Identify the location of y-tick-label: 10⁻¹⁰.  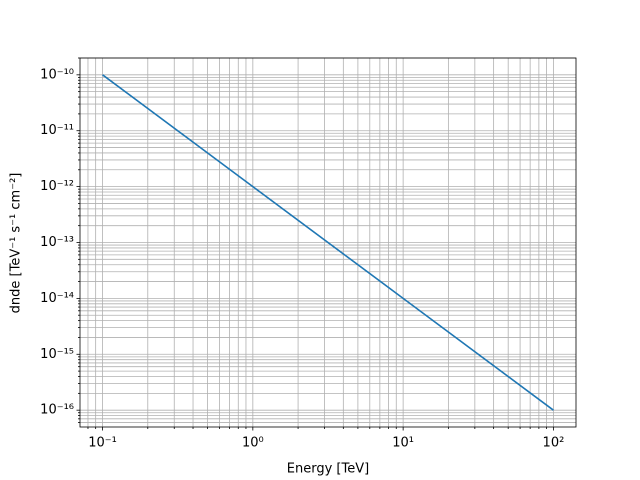
(57, 74).